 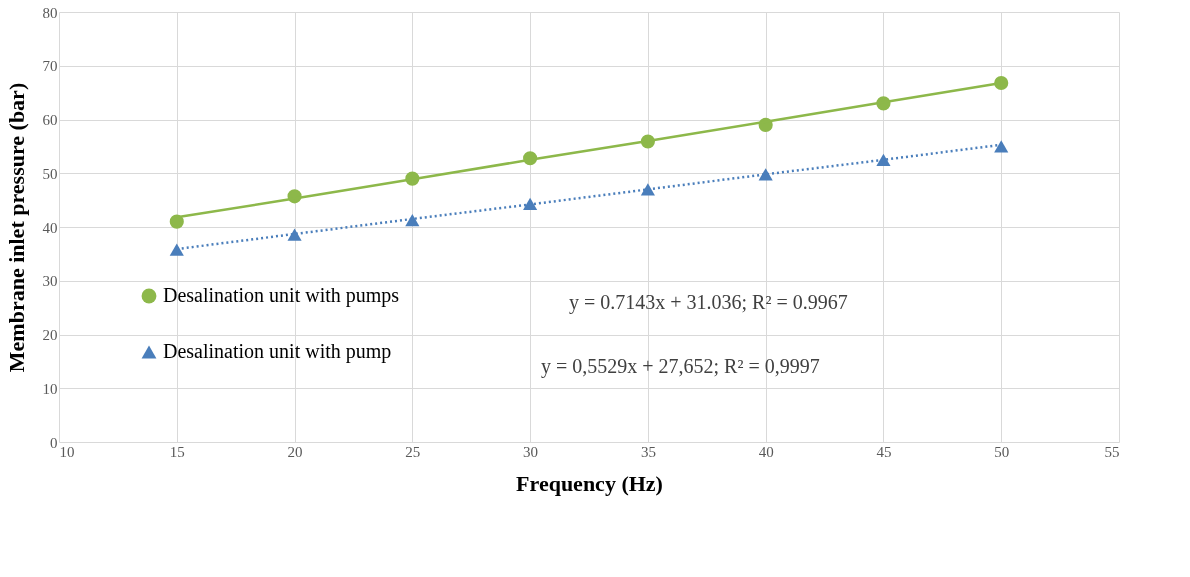 What do you see at coordinates (50, 227) in the screenshot?
I see `y-tick-label: 40` at bounding box center [50, 227].